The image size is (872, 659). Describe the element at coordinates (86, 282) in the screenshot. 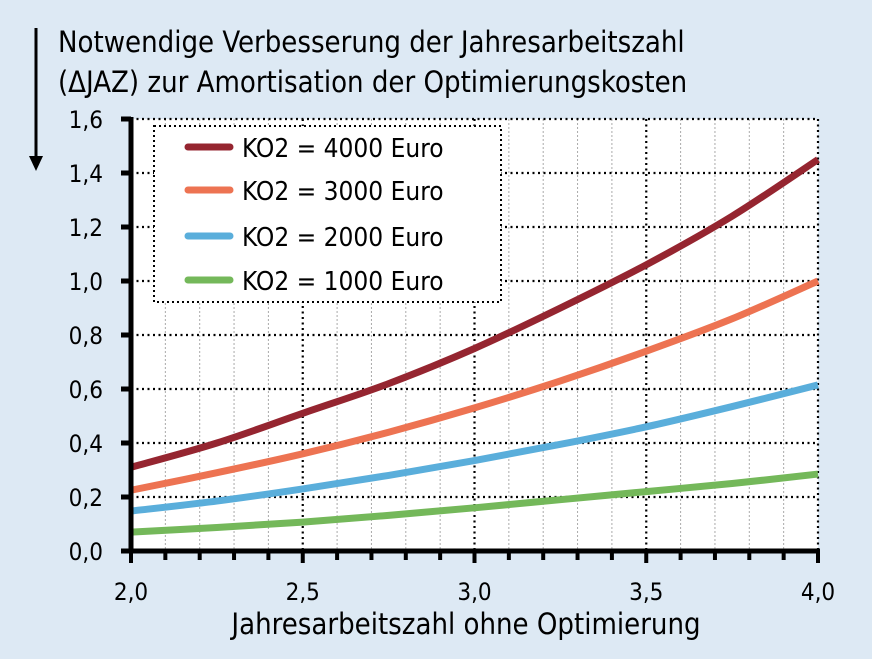

I see `y-tick-label: 1,0` at that location.